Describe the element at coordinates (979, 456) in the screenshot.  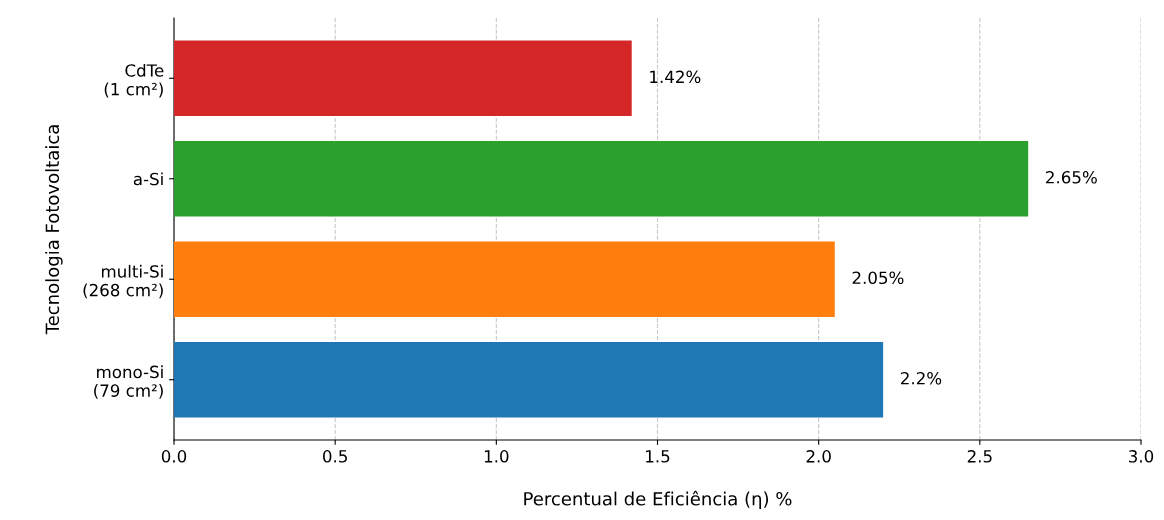
I see `x-tick-label: 2.5` at that location.